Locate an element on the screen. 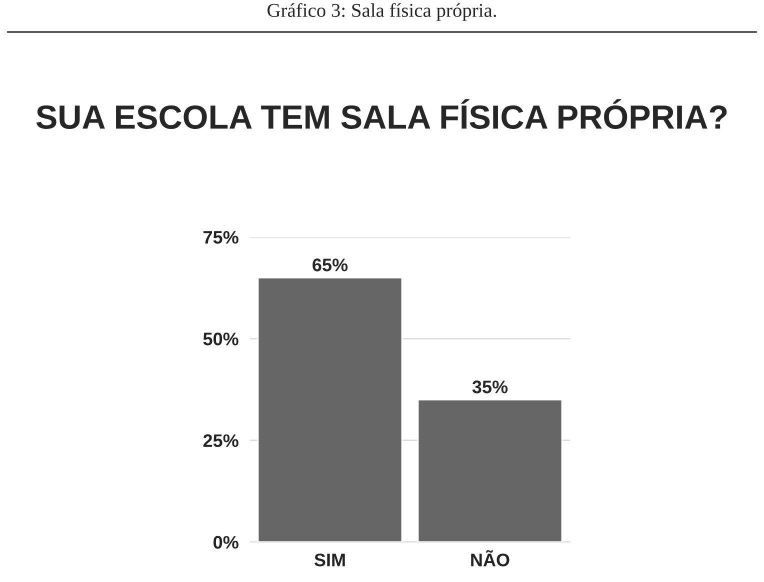 The height and width of the screenshot is (582, 764). x-tick-label: SIM is located at coordinates (329, 560).